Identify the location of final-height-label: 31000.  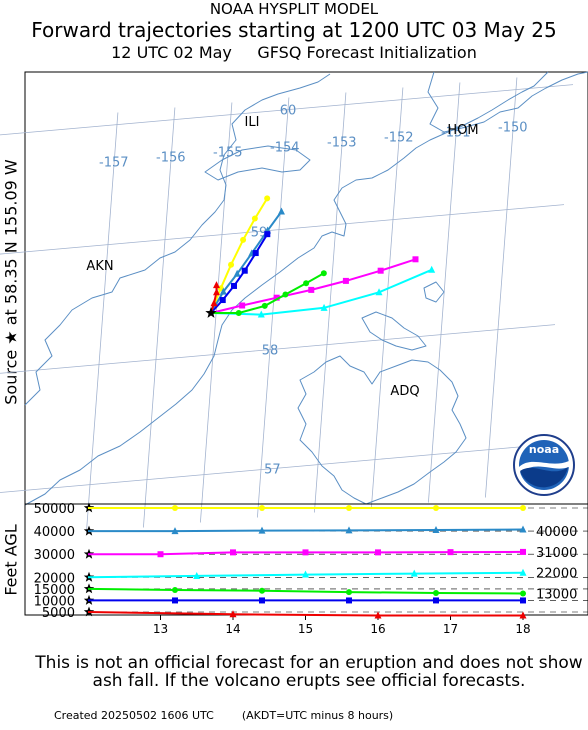
(556, 553).